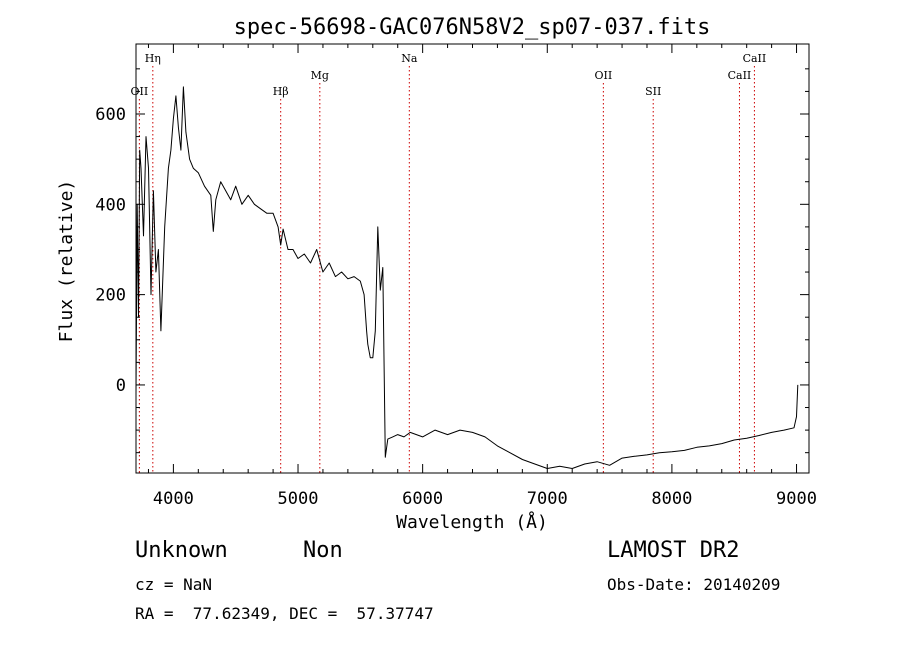 The height and width of the screenshot is (649, 900). What do you see at coordinates (174, 584) in the screenshot?
I see `redshift-value: cz = NaN` at bounding box center [174, 584].